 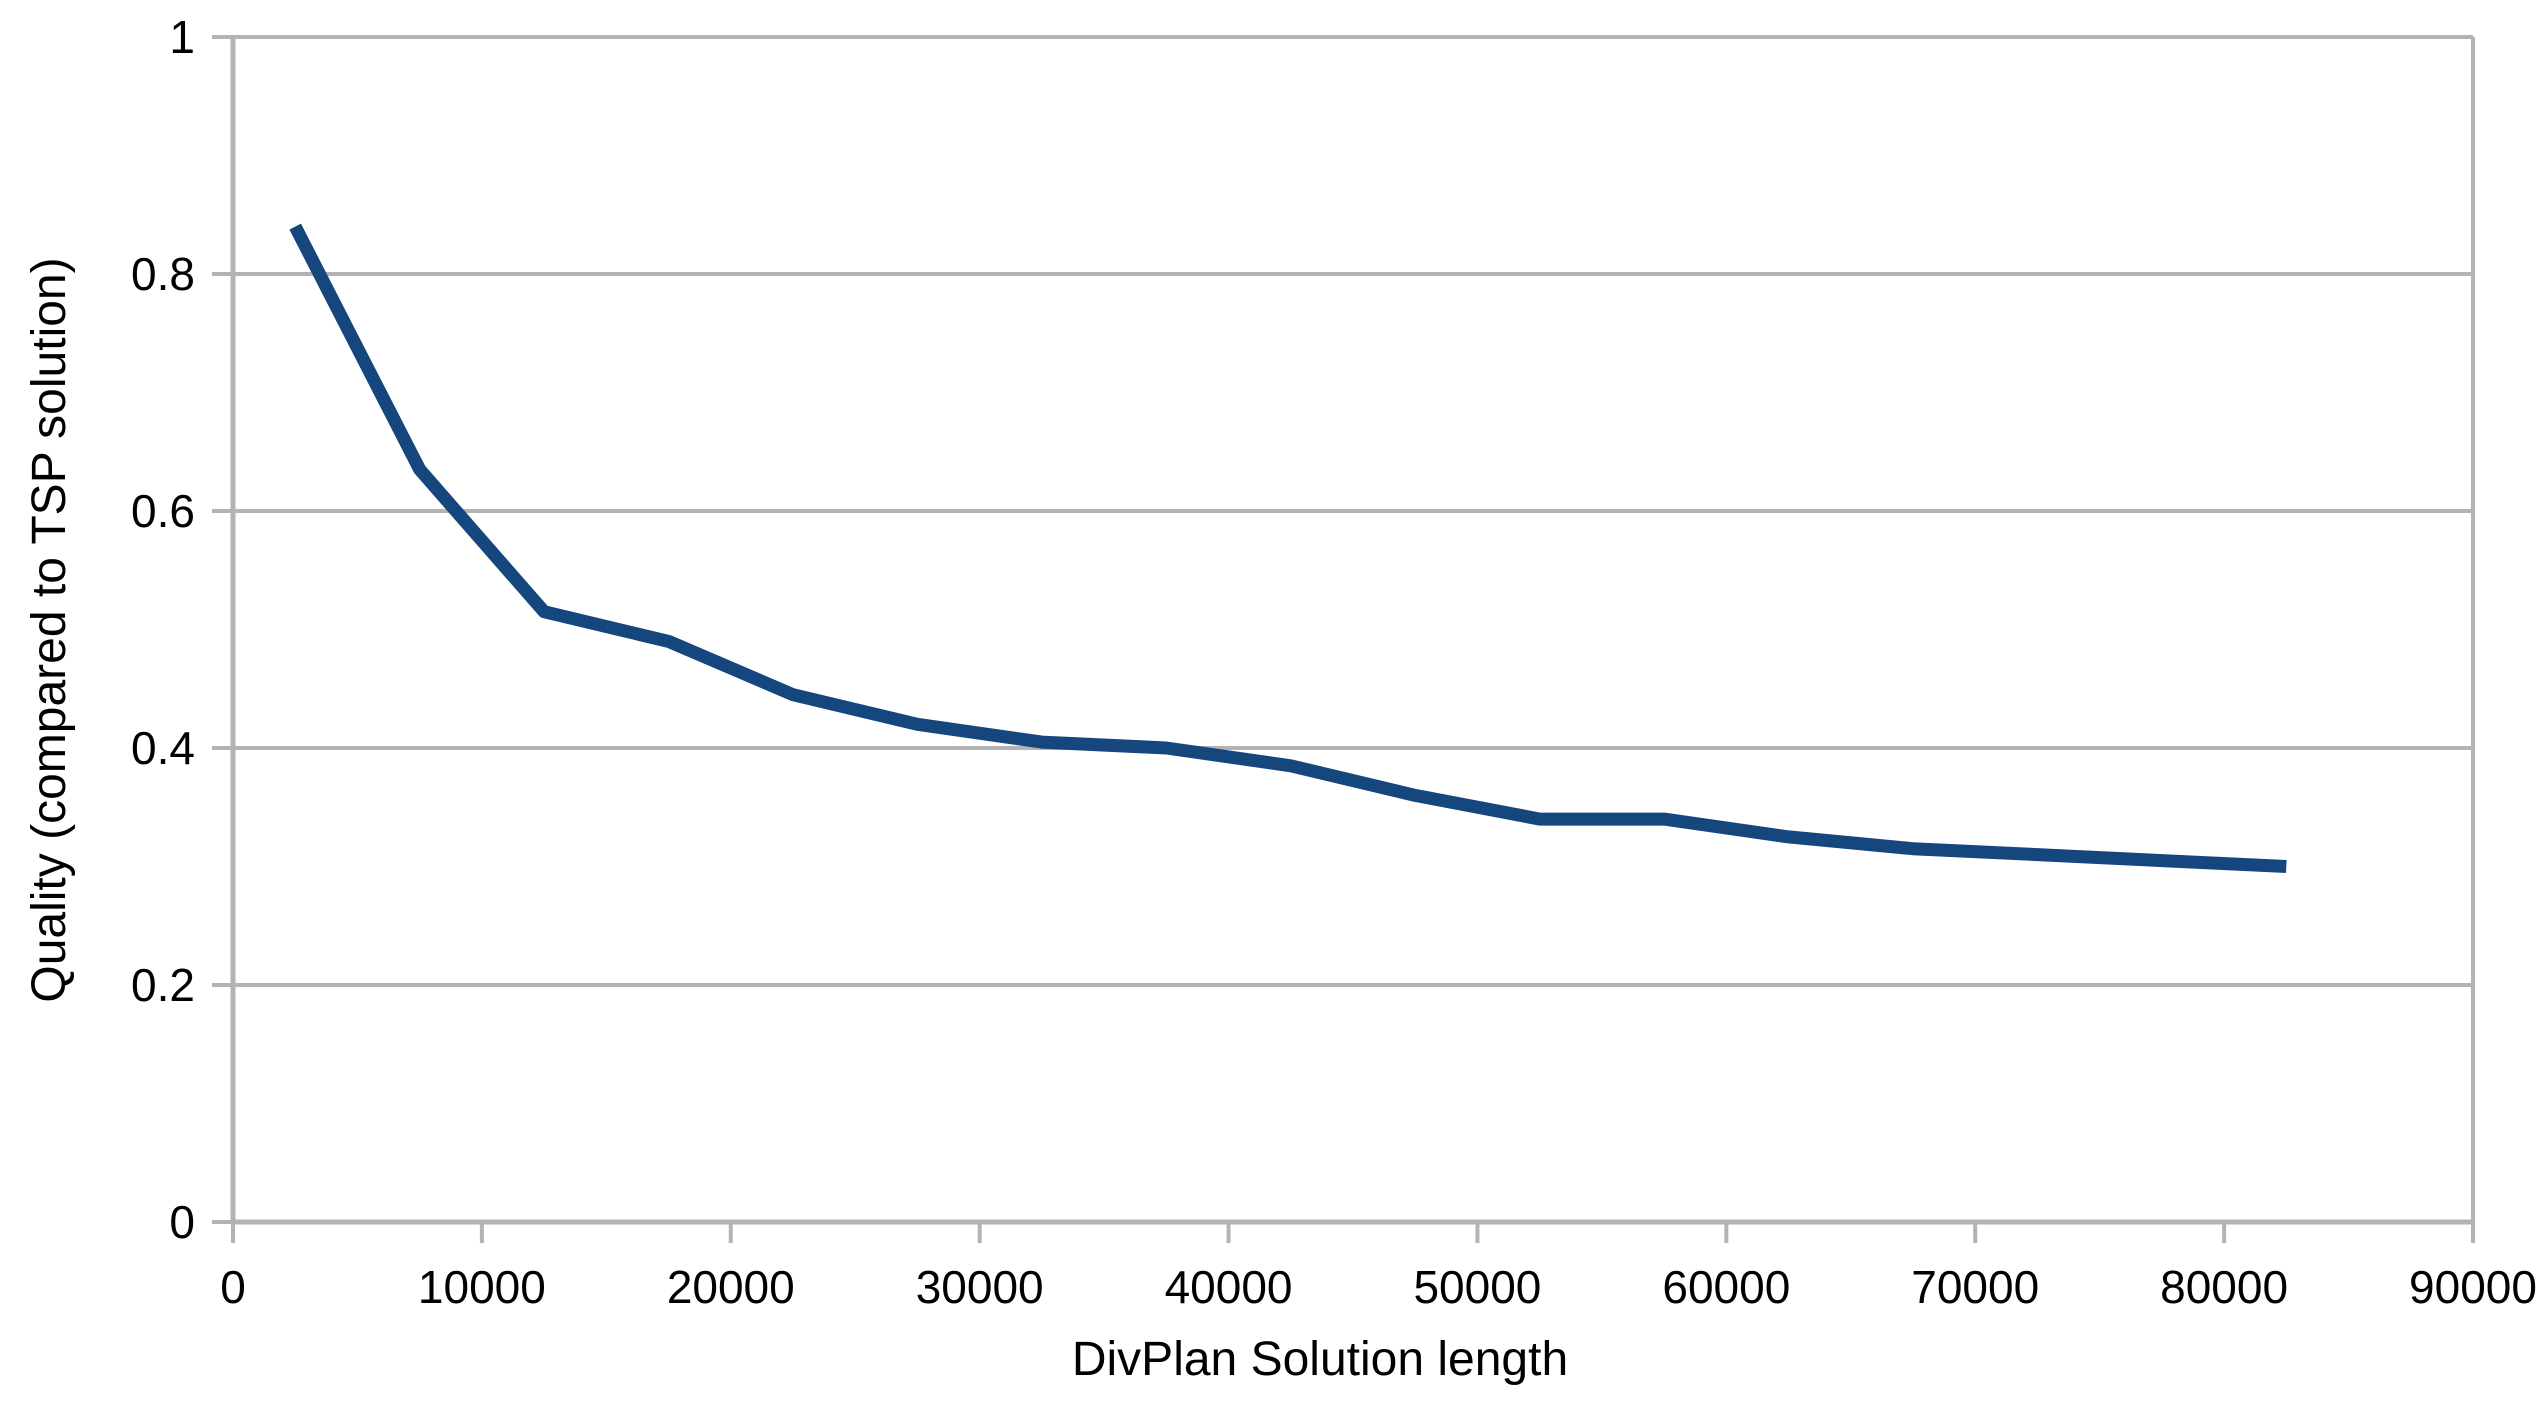 What do you see at coordinates (163, 748) in the screenshot?
I see `y-tick-label: 0.4` at bounding box center [163, 748].